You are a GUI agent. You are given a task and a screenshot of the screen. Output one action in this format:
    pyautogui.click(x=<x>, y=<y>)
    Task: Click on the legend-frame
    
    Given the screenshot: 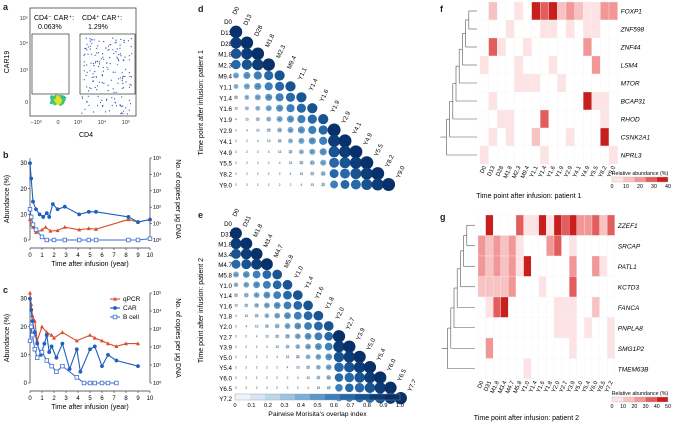 What is the action you would take?
    pyautogui.click(x=640, y=399)
    